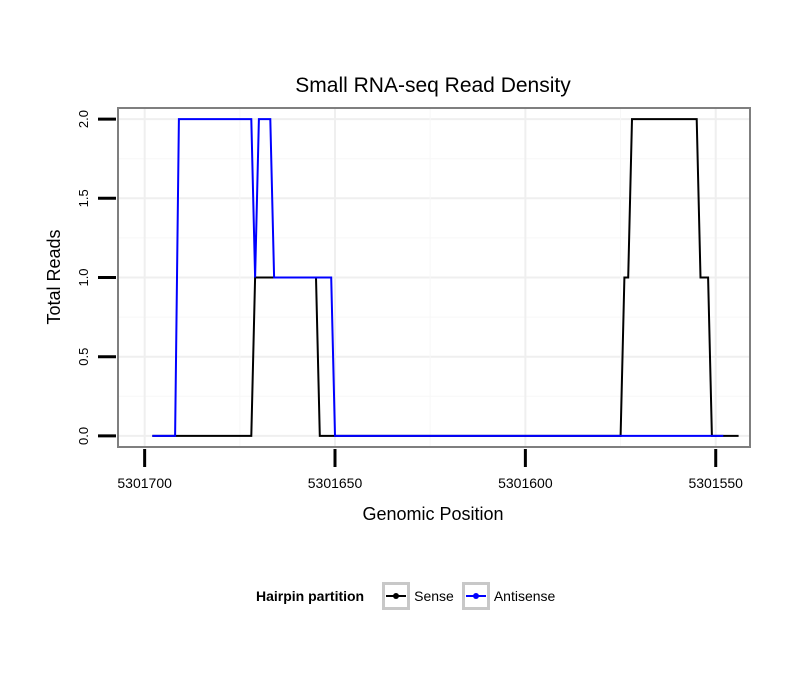  I want to click on legend-label-antisense: Antisense, so click(524, 596).